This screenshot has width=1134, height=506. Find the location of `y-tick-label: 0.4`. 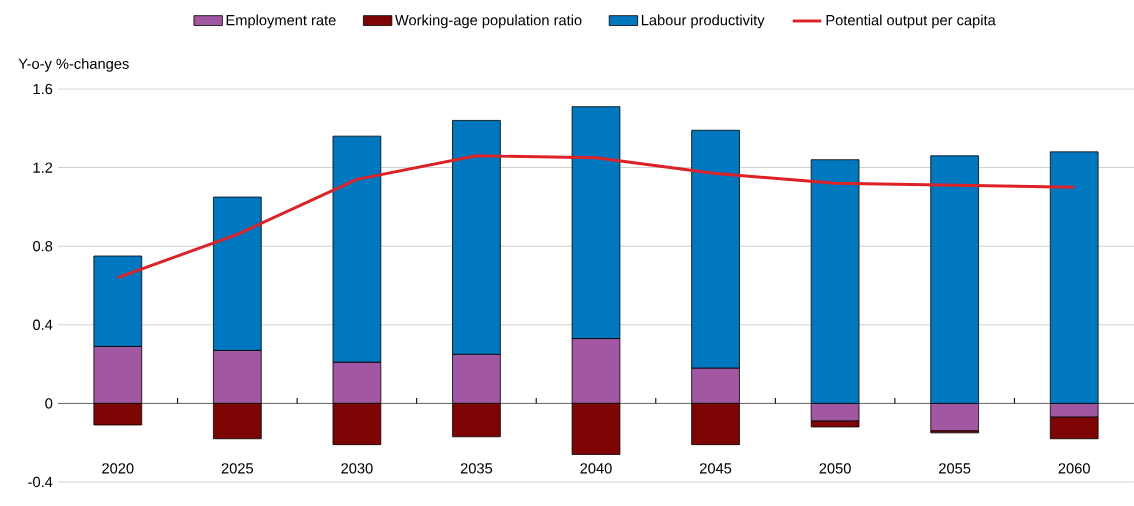

y-tick-label: 0.4 is located at coordinates (43, 324).